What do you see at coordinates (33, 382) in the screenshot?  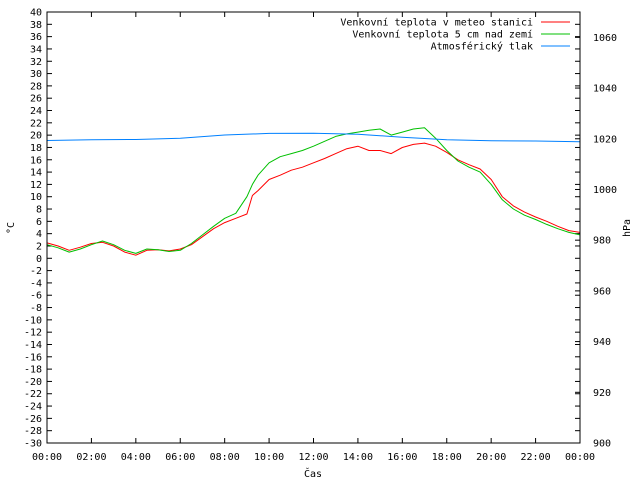 I see `left-tick-label: -20` at bounding box center [33, 382].